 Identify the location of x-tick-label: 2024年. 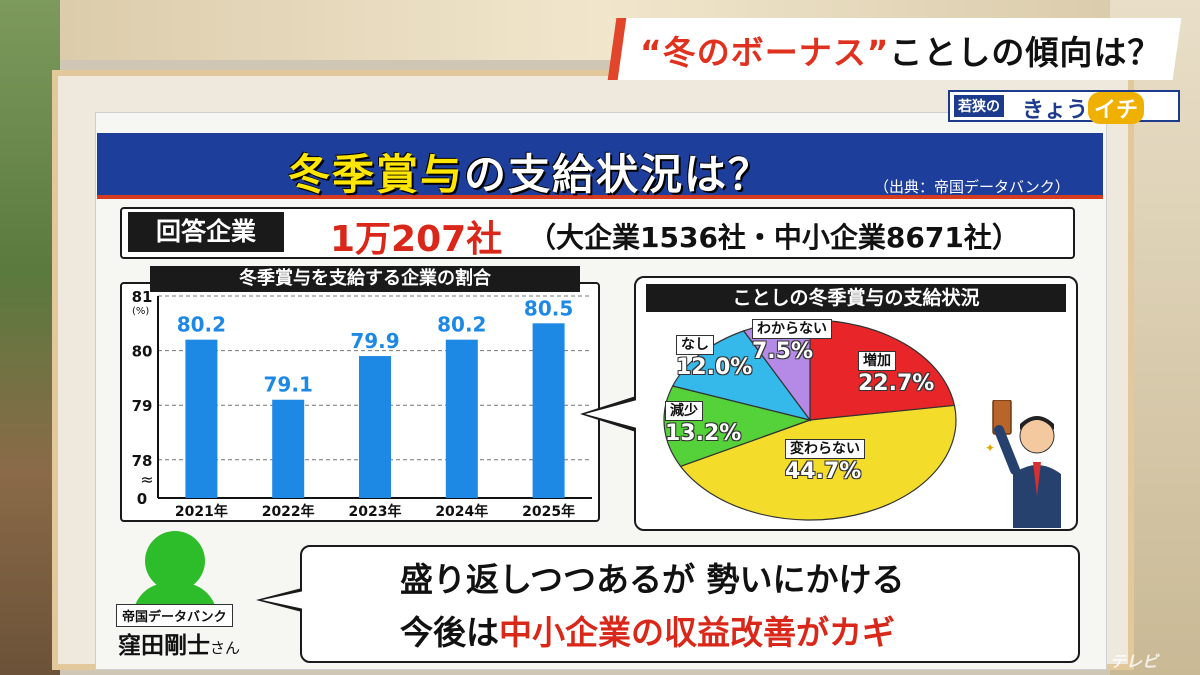
(461, 511).